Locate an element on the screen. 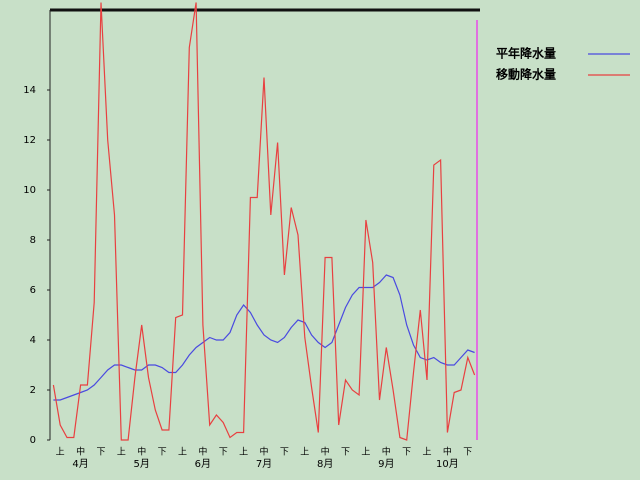 This screenshot has height=480, width=640. legend-label: 移動降水量 is located at coordinates (526, 74).